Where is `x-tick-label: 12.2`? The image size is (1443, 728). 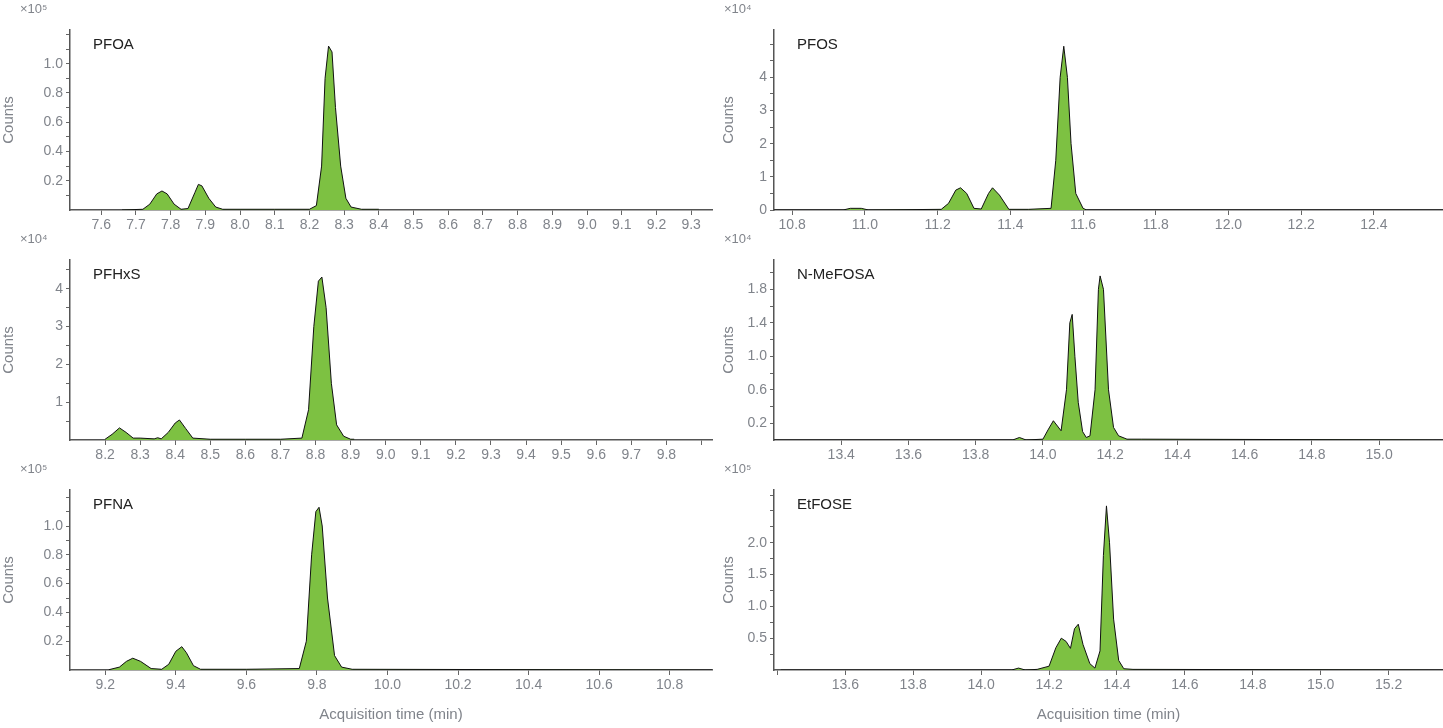
x-tick-label: 12.2 is located at coordinates (1301, 224).